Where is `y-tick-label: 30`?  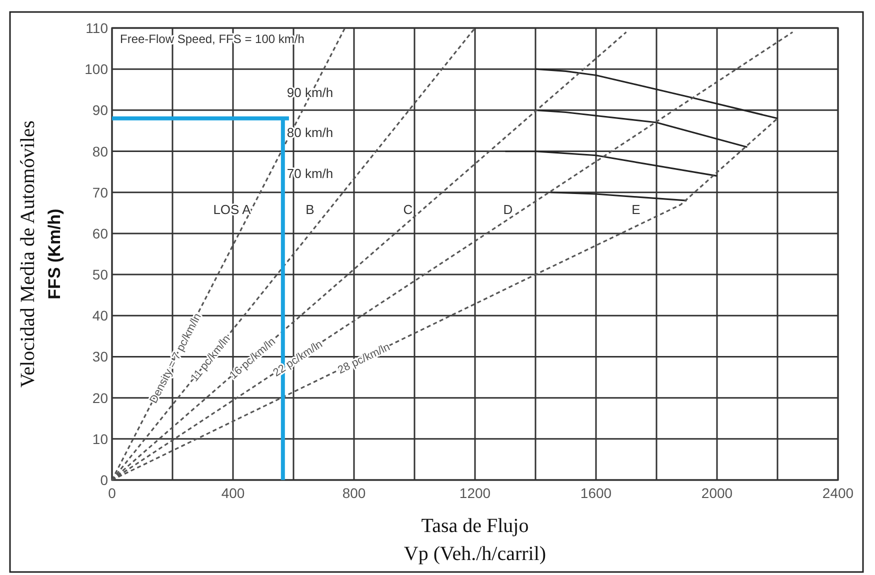 y-tick-label: 30 is located at coordinates (100, 356).